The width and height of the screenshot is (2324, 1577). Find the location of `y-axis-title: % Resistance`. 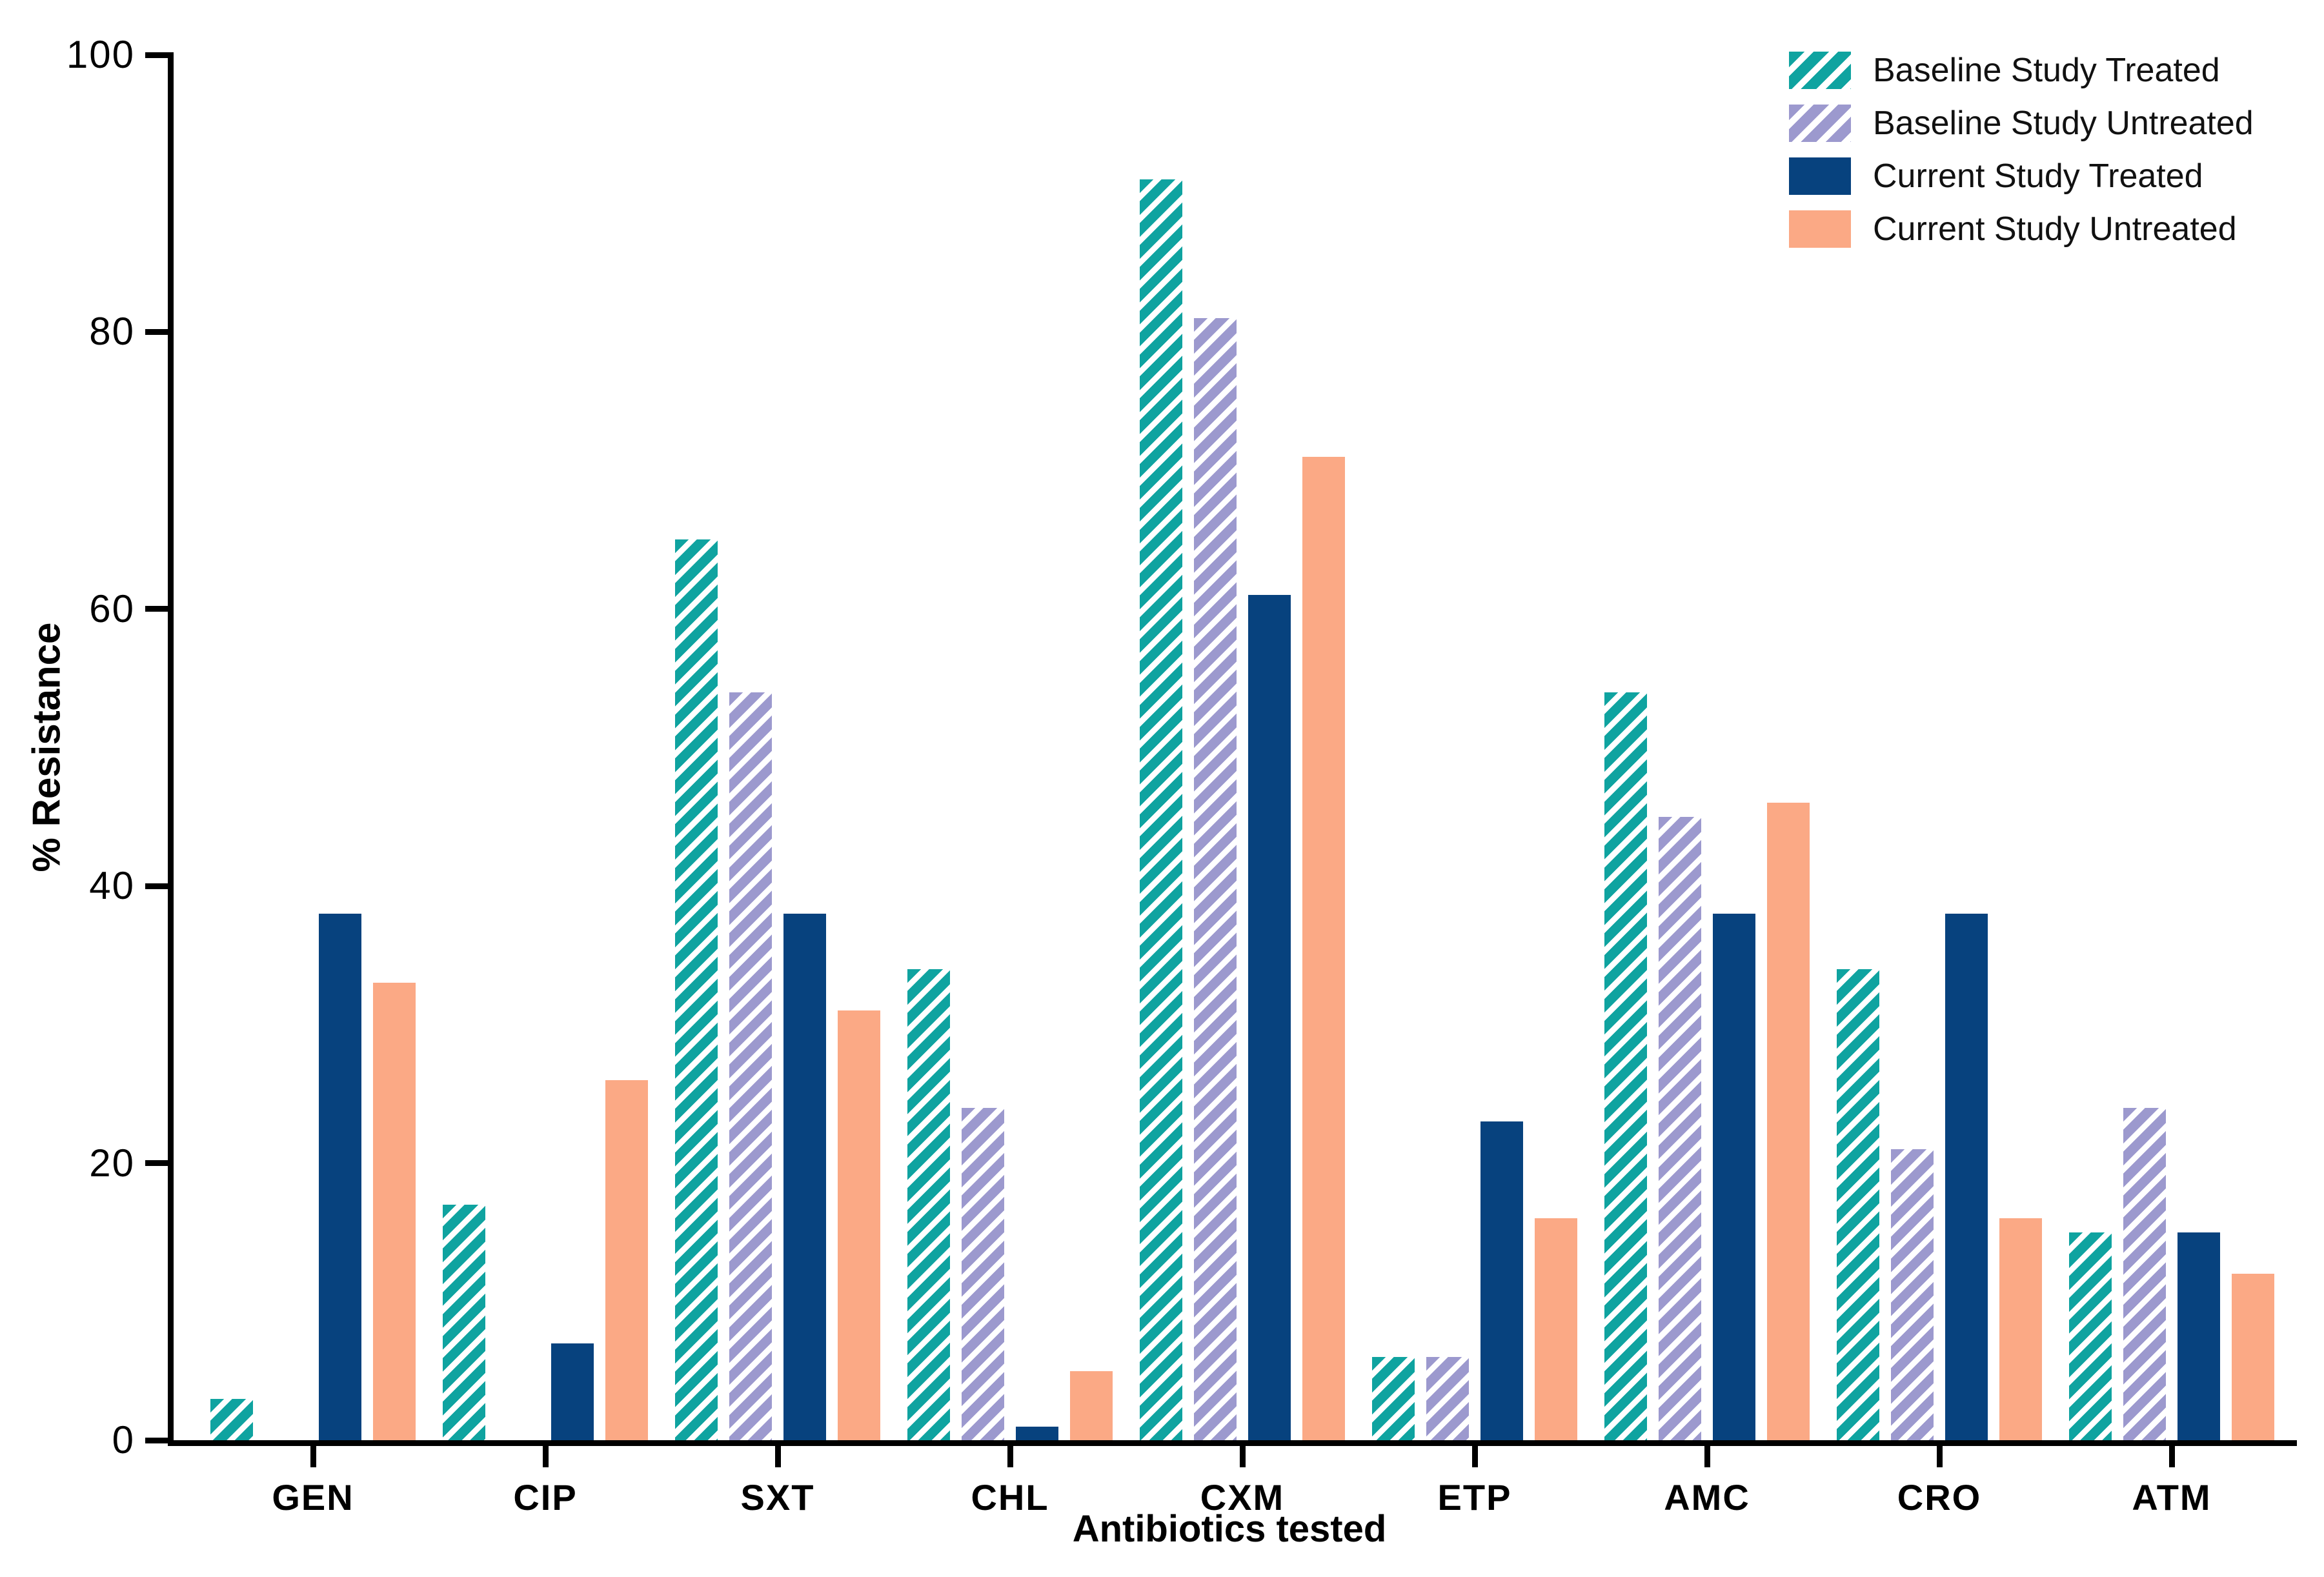

y-axis-title: % Resistance is located at coordinates (47, 747).